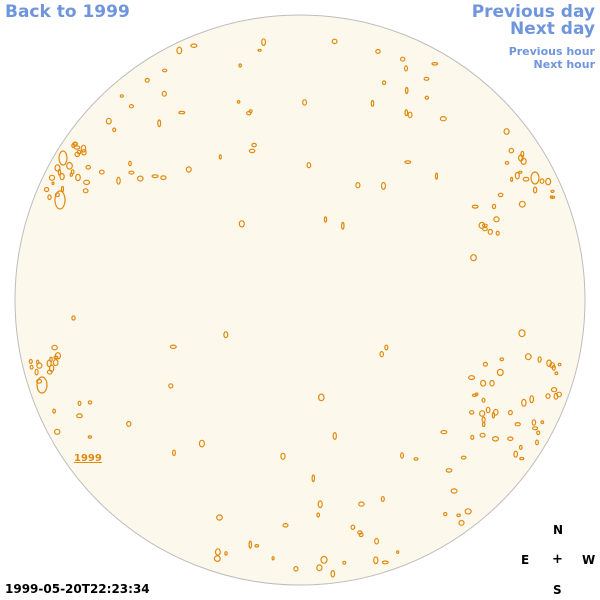 The image size is (600, 600). I want to click on next-hour-link: Next hour, so click(564, 64).